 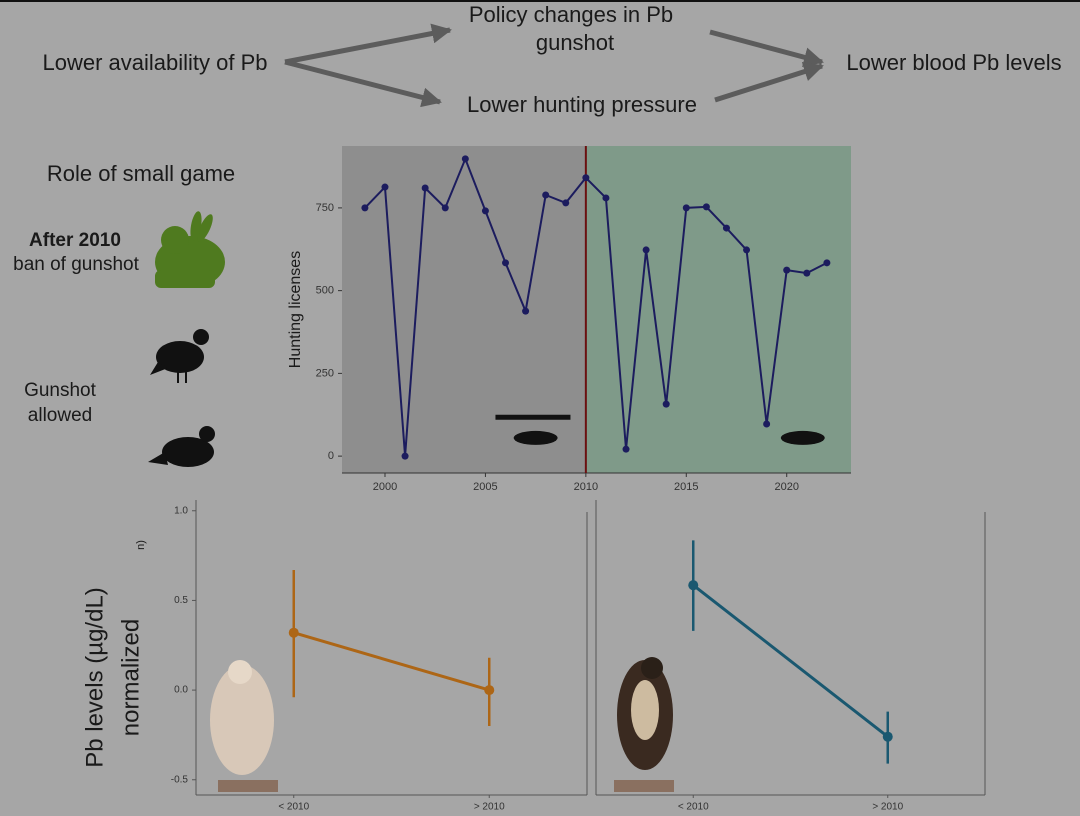 I want to click on y-tick-label: 750, so click(x=325, y=208).